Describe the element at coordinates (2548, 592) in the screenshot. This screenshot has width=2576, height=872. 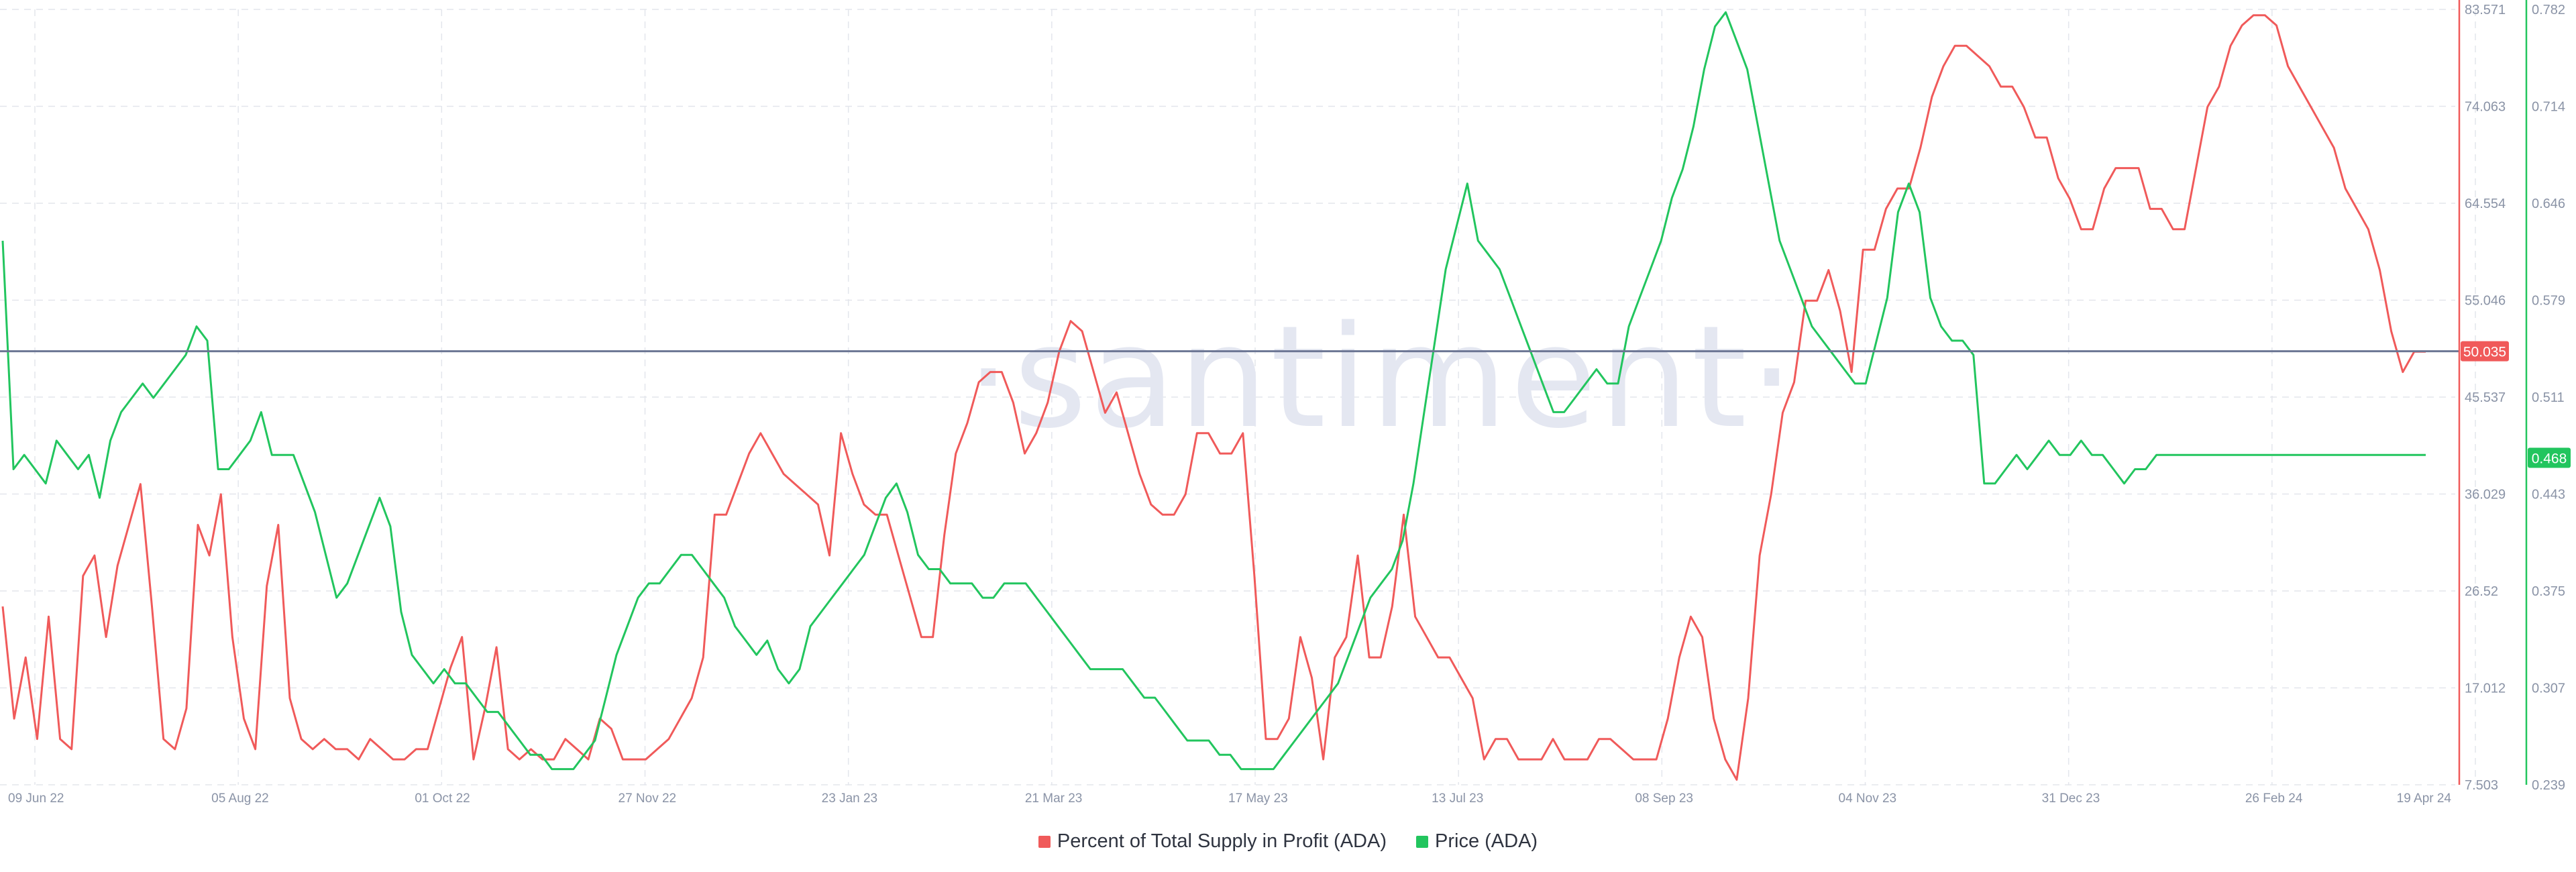
I see `y-tick-price: 0.375` at that location.